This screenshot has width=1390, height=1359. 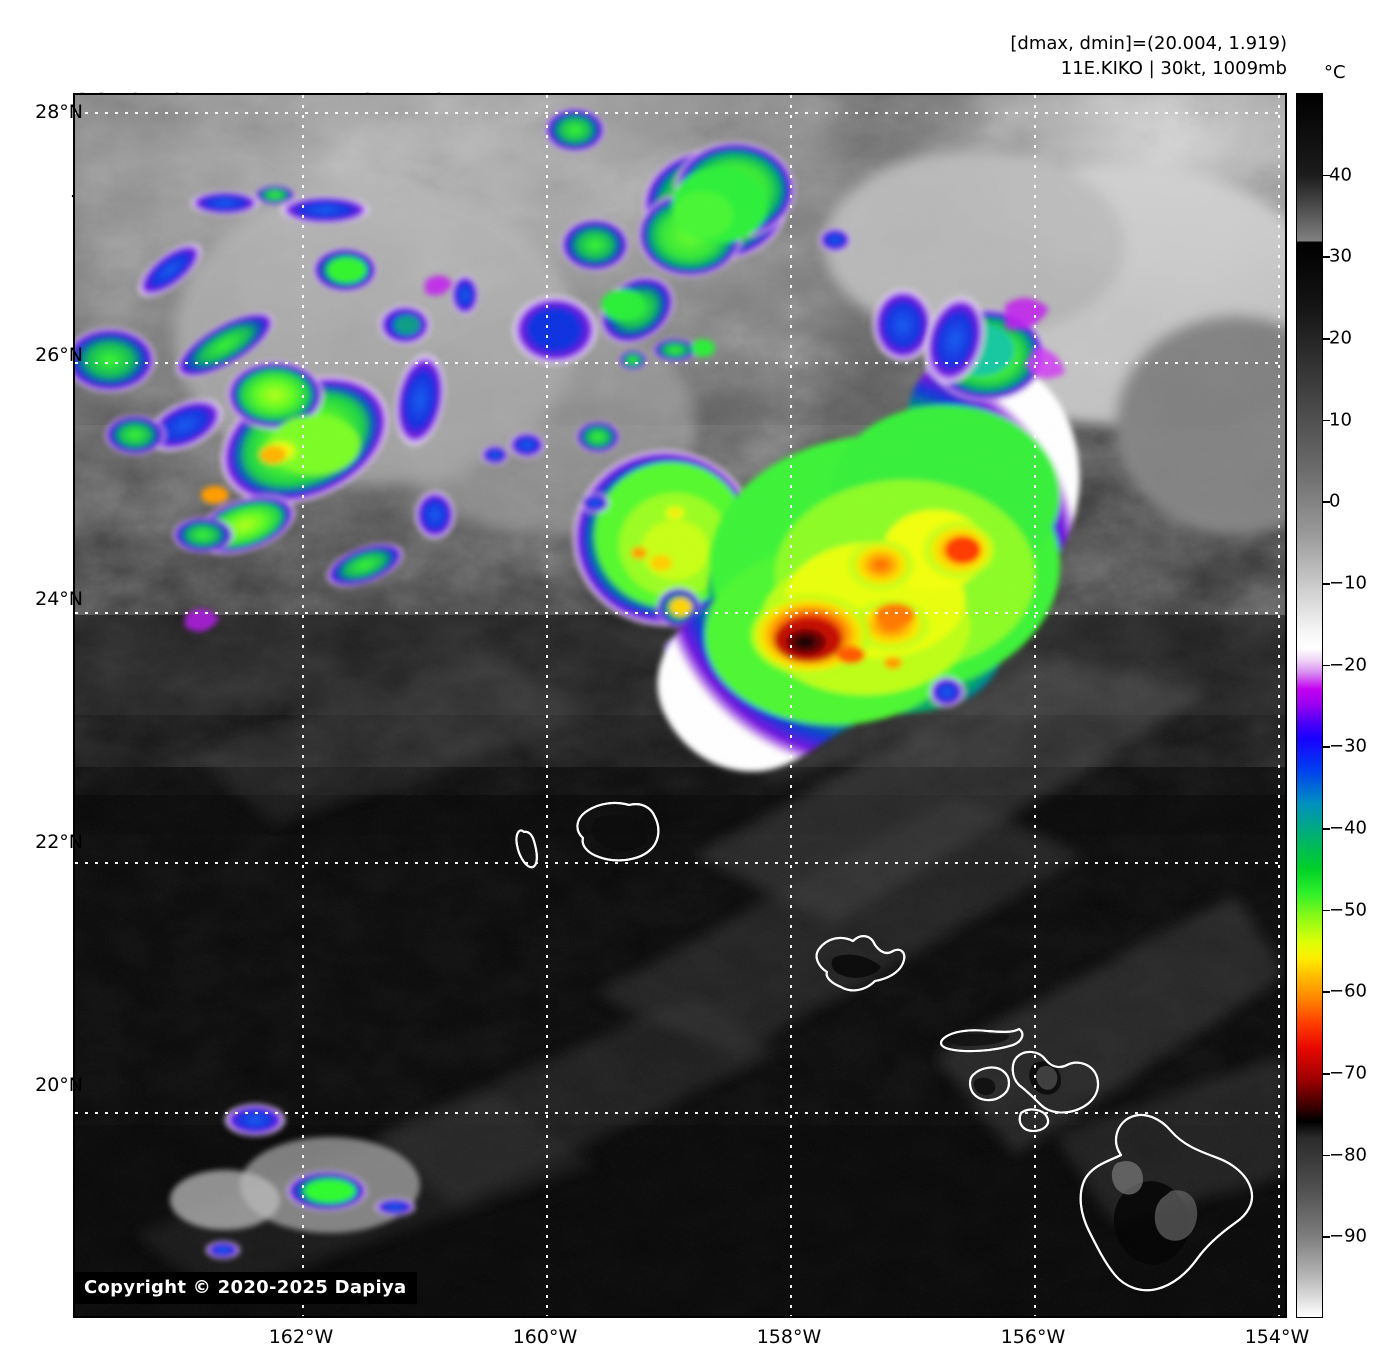 What do you see at coordinates (1348, 1073) in the screenshot?
I see `colorbar-tick-neg70: −70` at bounding box center [1348, 1073].